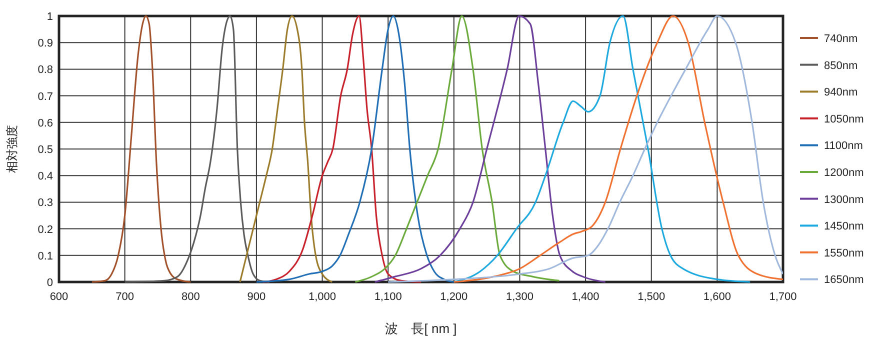 The width and height of the screenshot is (874, 344). What do you see at coordinates (45, 256) in the screenshot?
I see `y-tick-label: 0.1` at bounding box center [45, 256].